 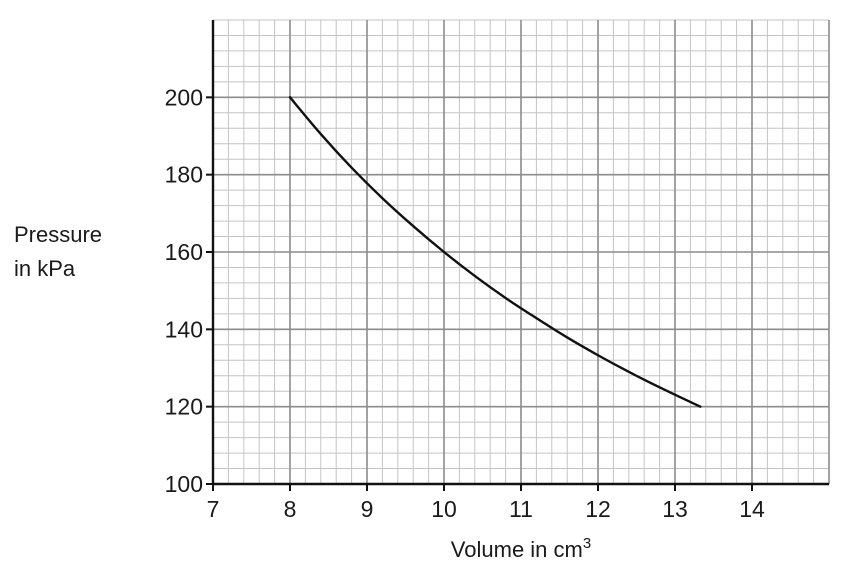 I want to click on x-tick-label: 9, so click(x=367, y=509).